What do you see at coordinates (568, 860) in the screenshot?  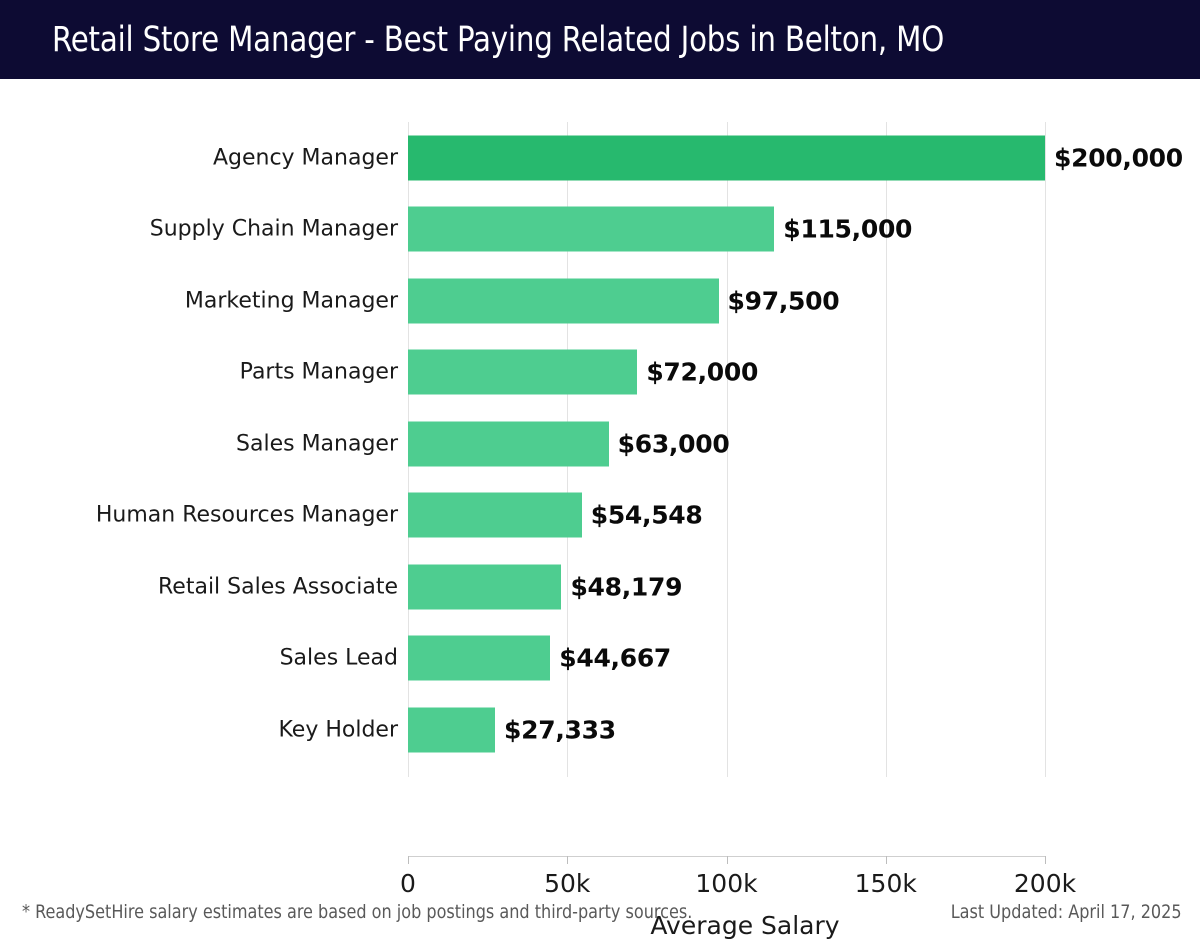 I see `tick-mark-50k` at bounding box center [568, 860].